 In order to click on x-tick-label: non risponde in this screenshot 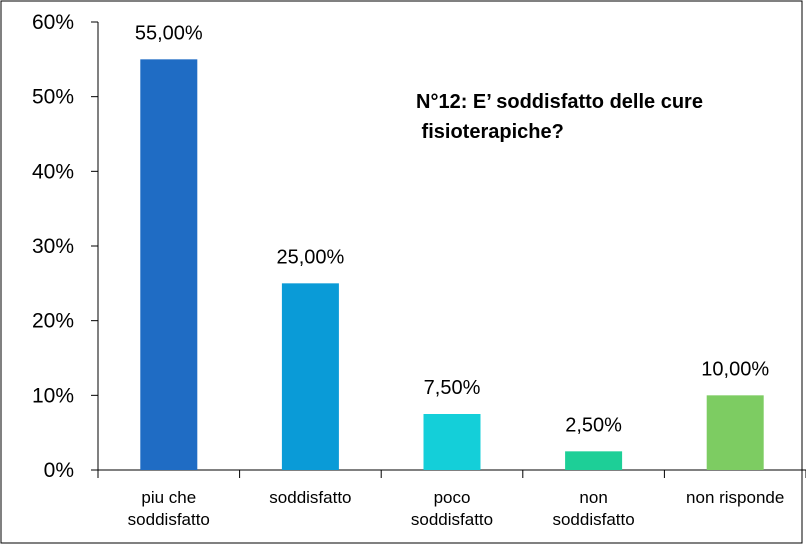, I will do `click(735, 497)`.